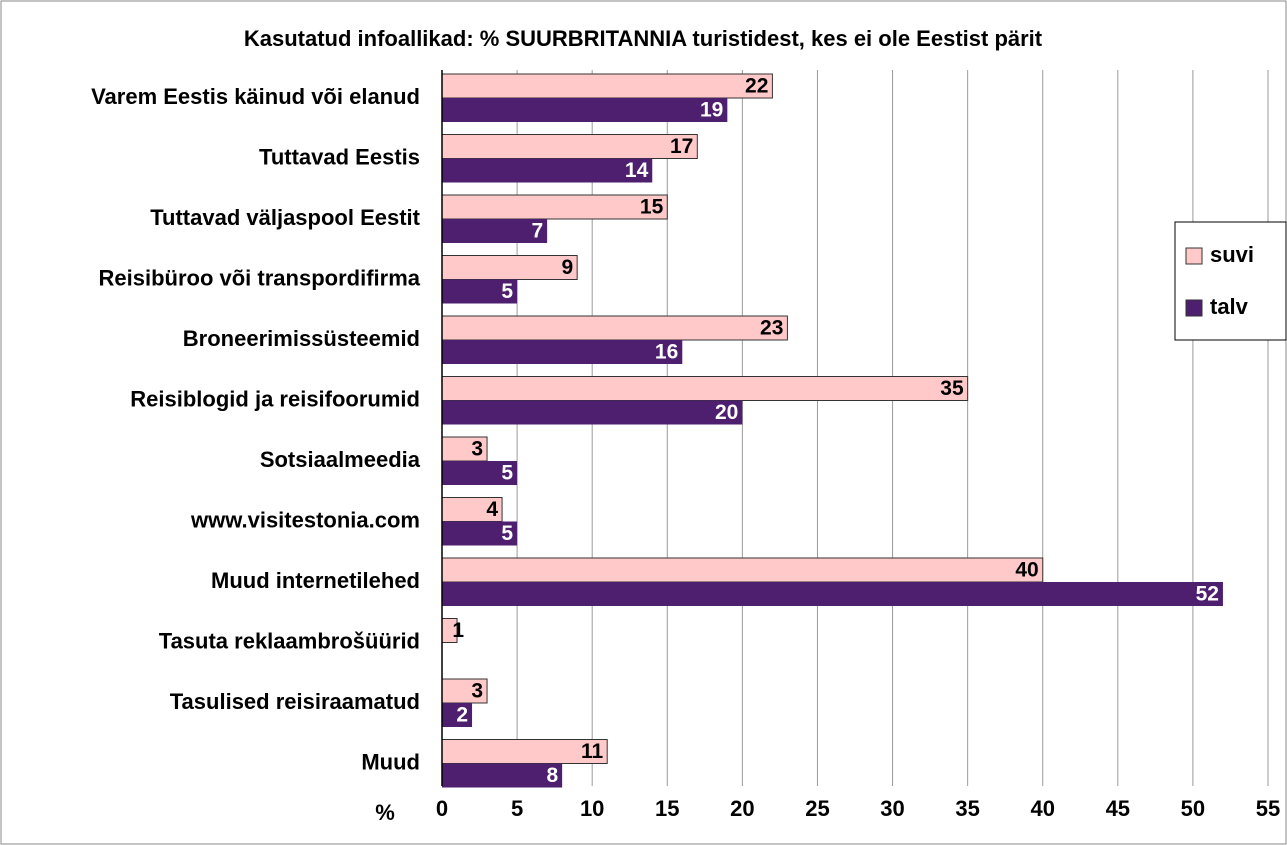  What do you see at coordinates (1026, 570) in the screenshot?
I see `data-label: 40` at bounding box center [1026, 570].